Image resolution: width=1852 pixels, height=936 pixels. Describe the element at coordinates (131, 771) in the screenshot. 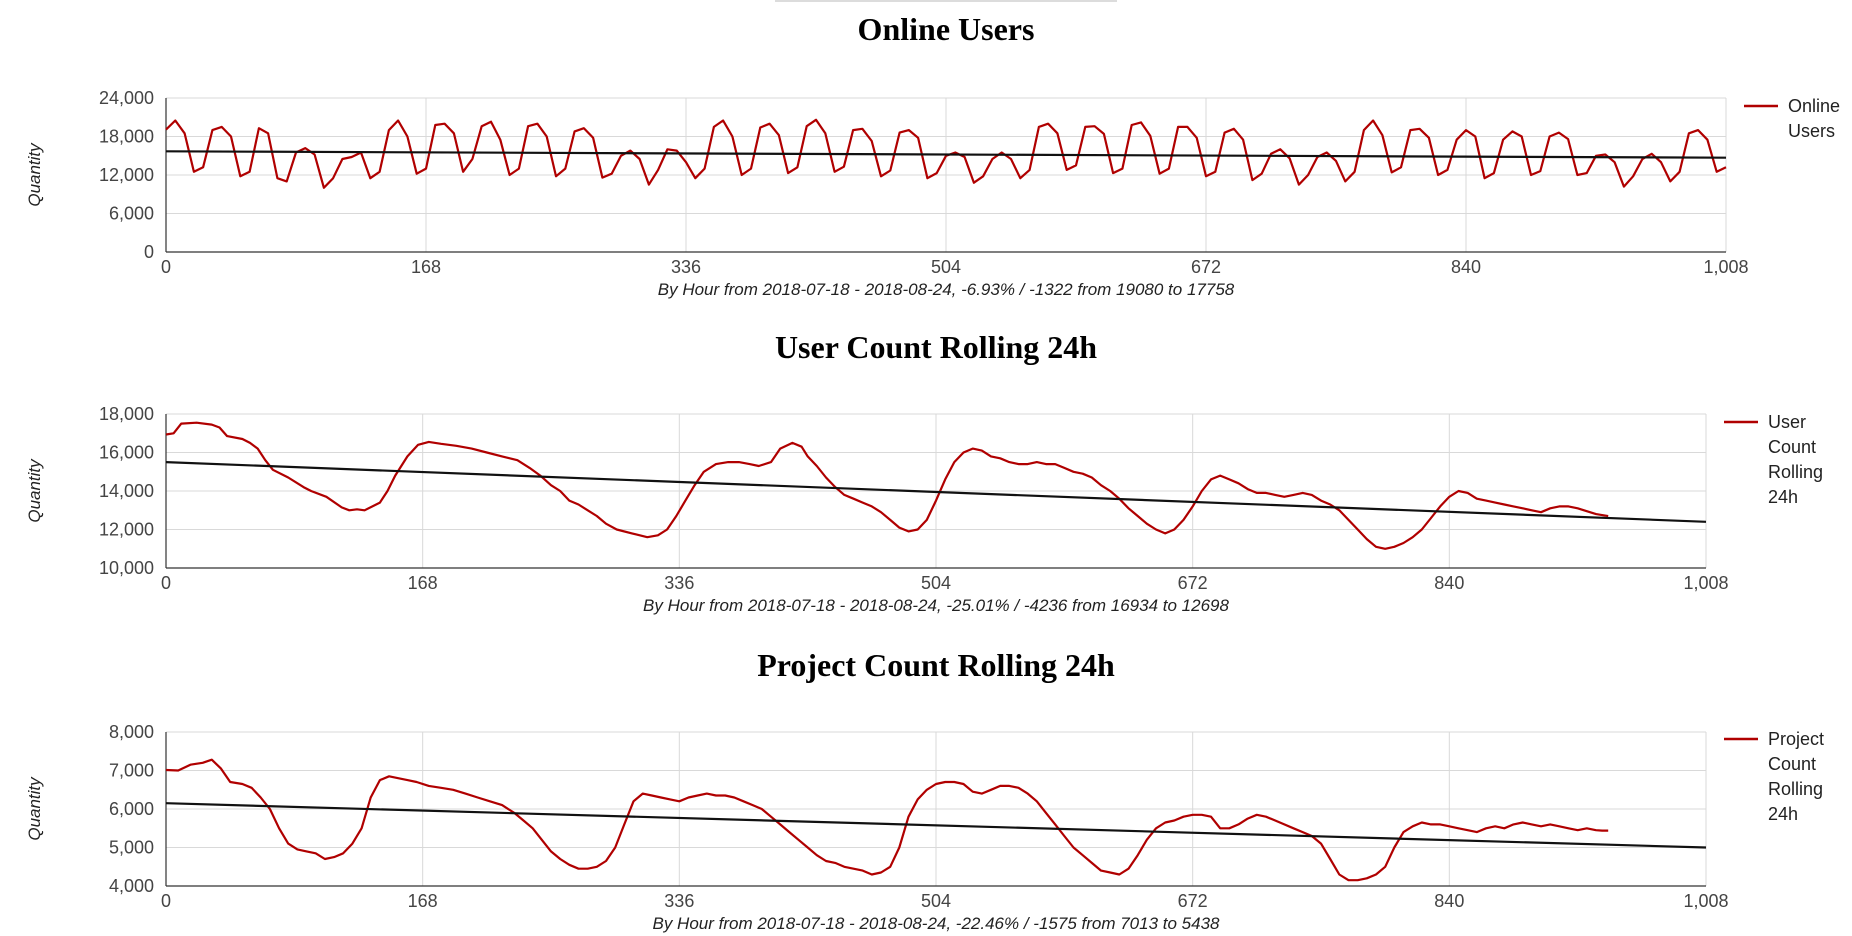

I see `y-tick-label: 7,000` at that location.